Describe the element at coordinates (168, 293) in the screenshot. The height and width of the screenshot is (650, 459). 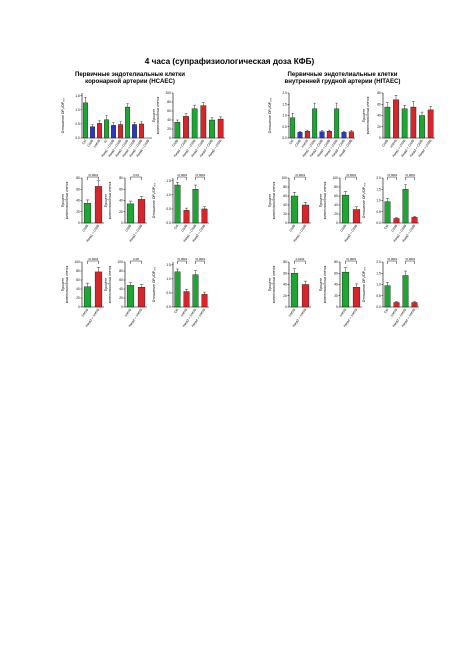
I see `y-tick-label: 0.5` at that location.